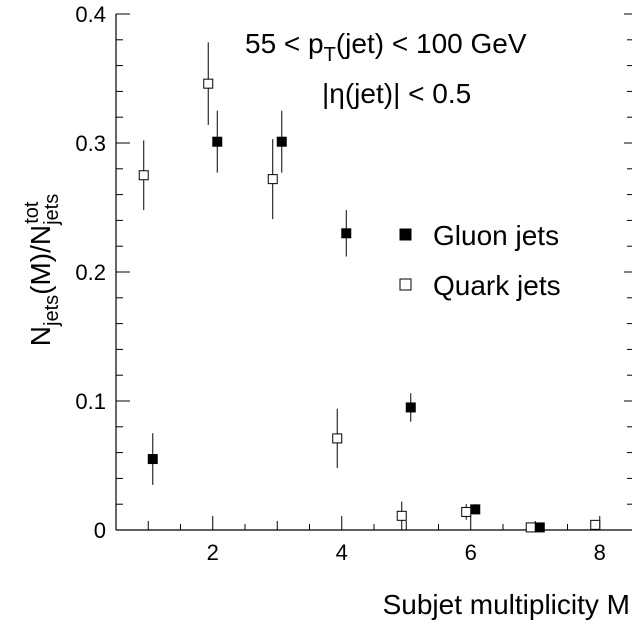 The width and height of the screenshot is (633, 629). What do you see at coordinates (396, 93) in the screenshot?
I see `annotation-line2: |η(jet)| < 0.5` at bounding box center [396, 93].